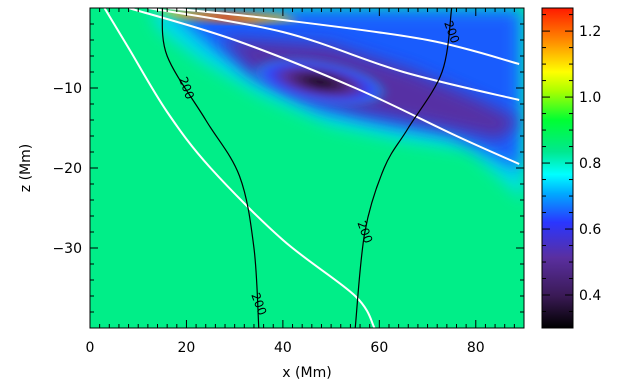 Image resolution: width=633 pixels, height=385 pixels. I want to click on colorbar, so click(557, 168).